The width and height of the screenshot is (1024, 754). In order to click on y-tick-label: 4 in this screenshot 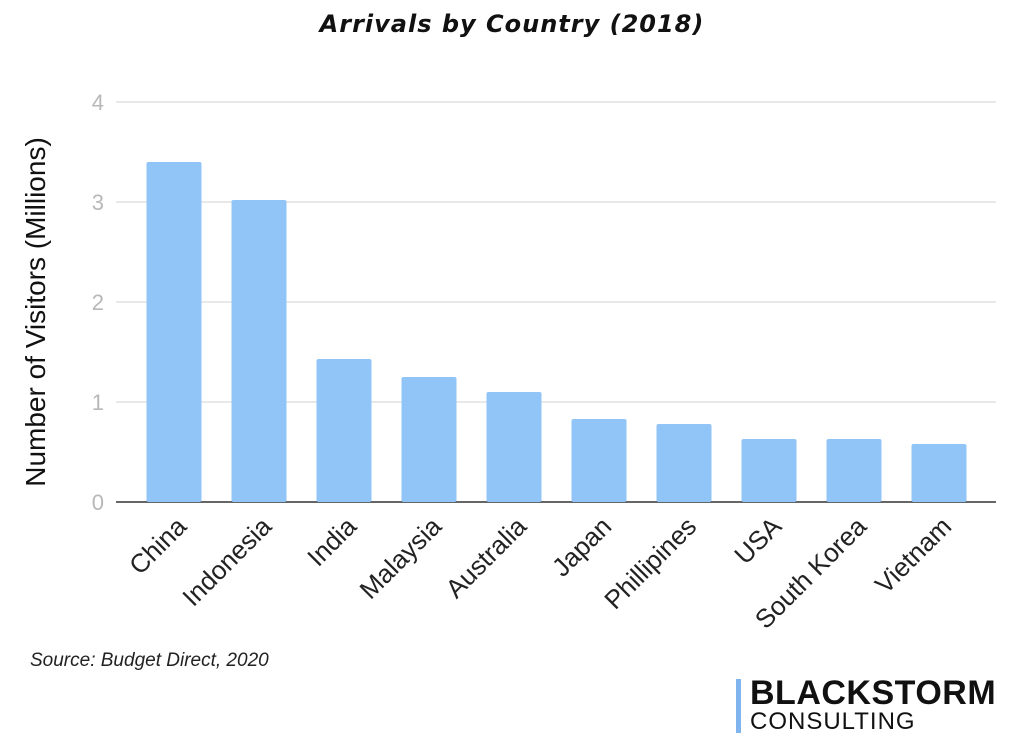, I will do `click(98, 102)`.